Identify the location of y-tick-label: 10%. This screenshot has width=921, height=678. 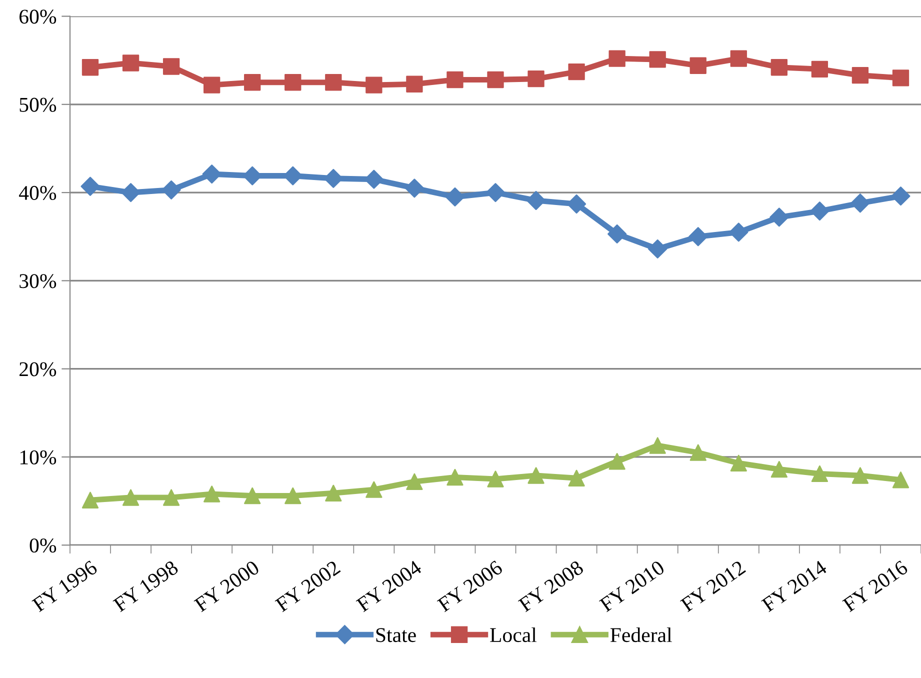
(38, 457).